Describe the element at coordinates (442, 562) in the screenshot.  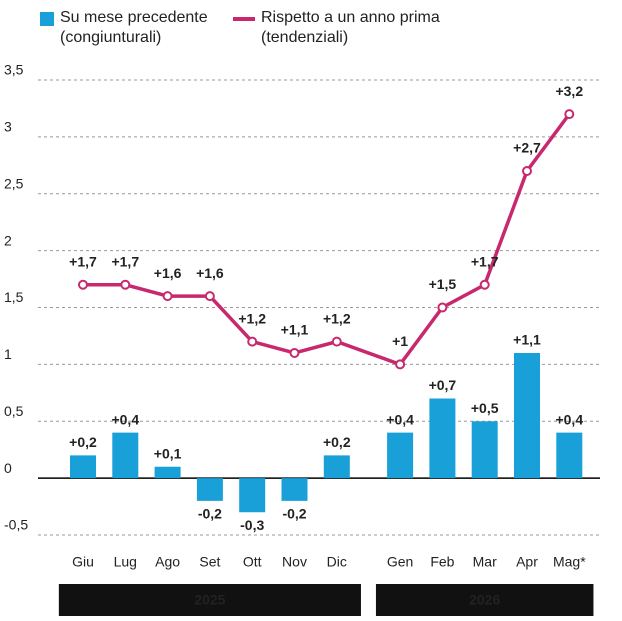
I see `x-tick-label: Feb` at that location.